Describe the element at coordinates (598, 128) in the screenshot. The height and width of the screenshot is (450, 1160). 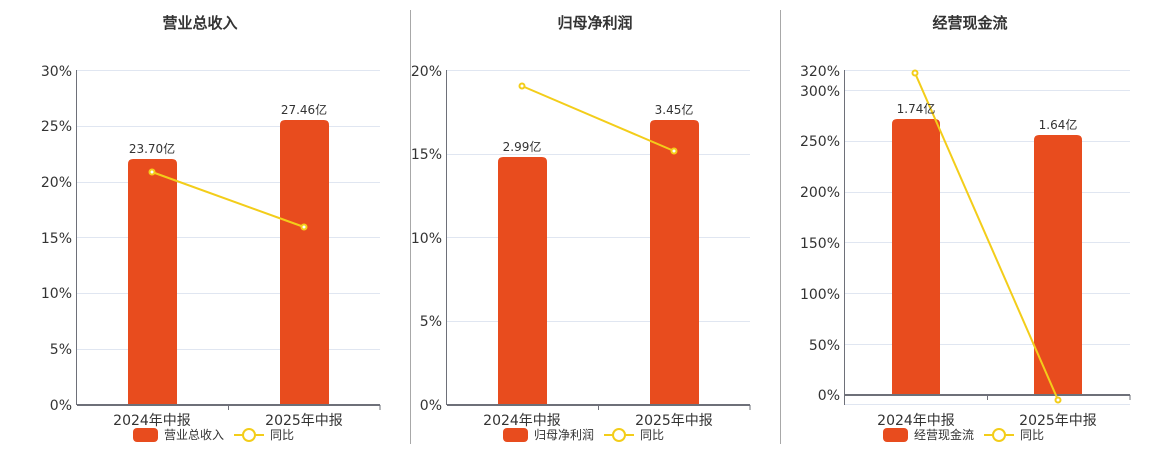
I see `bar-value-labels: 2.99亿 3.45亿` at that location.